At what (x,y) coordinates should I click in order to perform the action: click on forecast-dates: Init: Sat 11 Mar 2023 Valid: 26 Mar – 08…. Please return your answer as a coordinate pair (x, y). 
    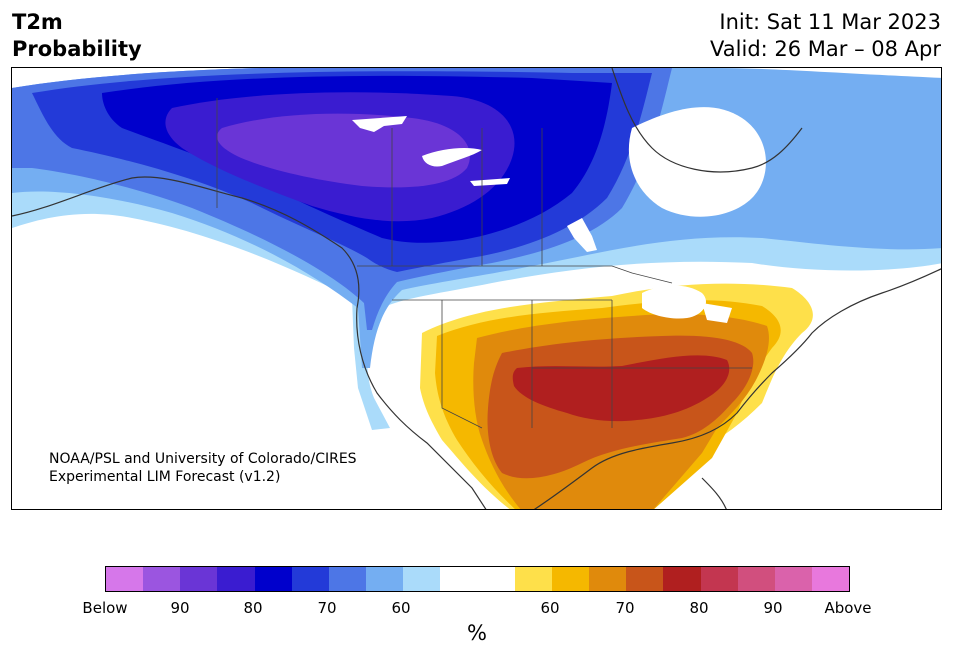
    Looking at the image, I should click on (825, 36).